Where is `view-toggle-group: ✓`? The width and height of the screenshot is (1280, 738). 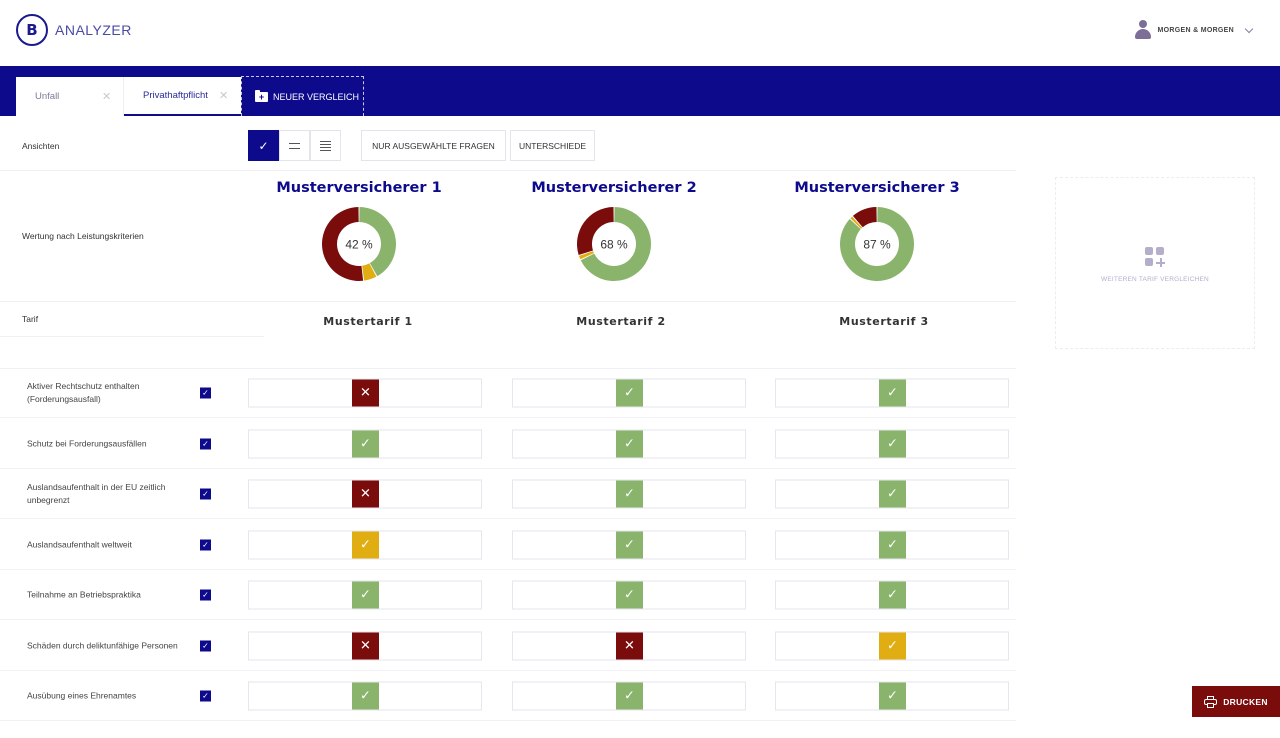
view-toggle-group: ✓ is located at coordinates (294, 145).